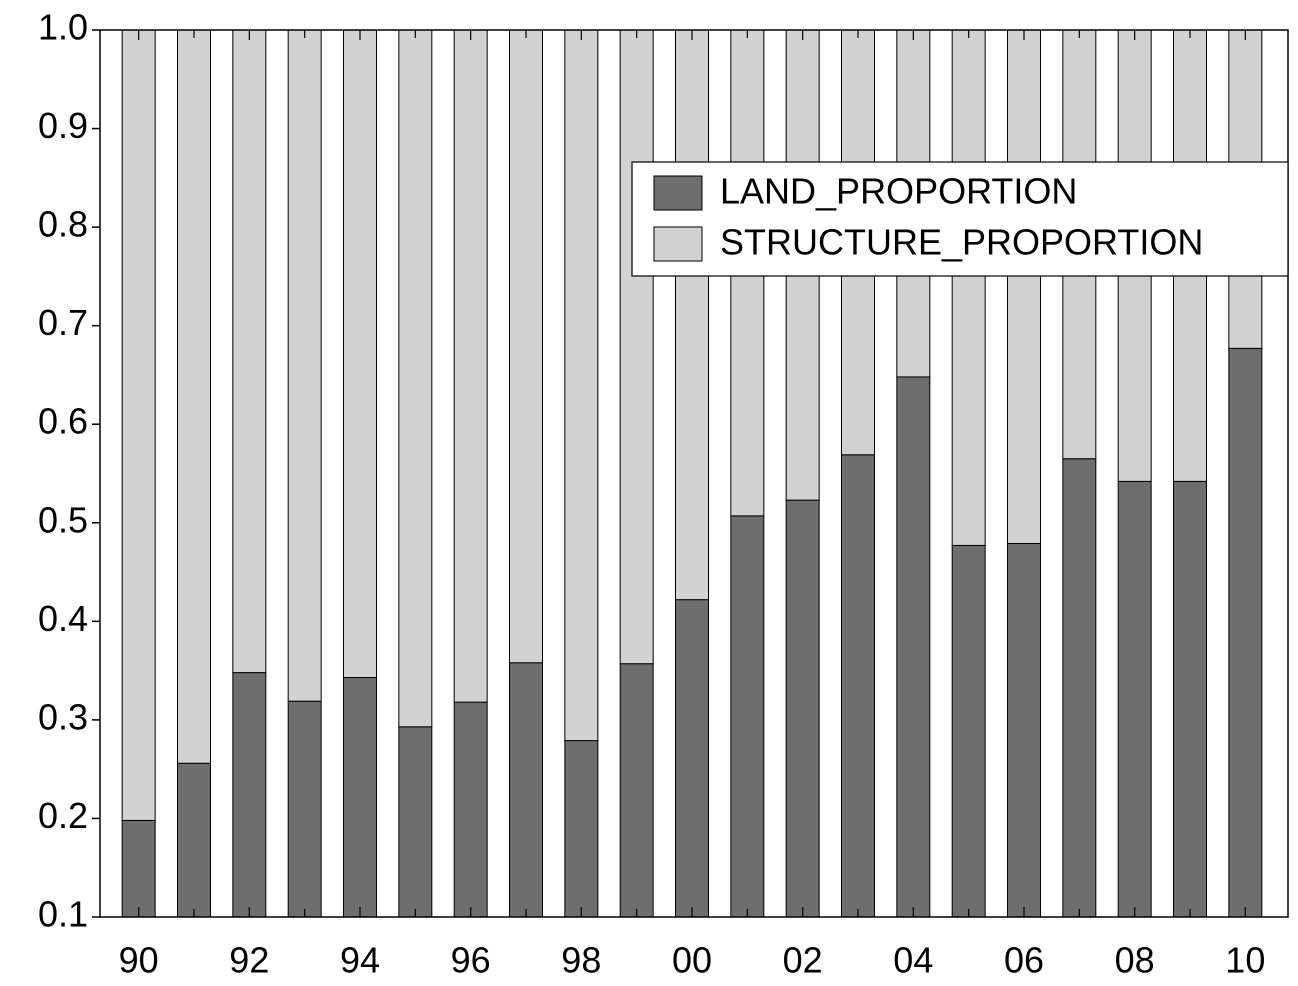  What do you see at coordinates (249, 960) in the screenshot?
I see `x-tick-label: 92` at bounding box center [249, 960].